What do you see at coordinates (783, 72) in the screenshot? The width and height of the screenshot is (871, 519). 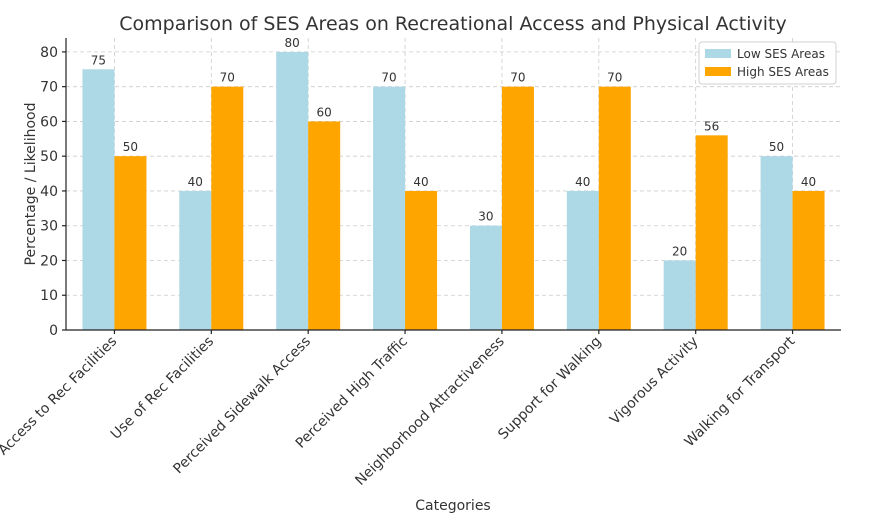 I see `legend-entry-label: High SES Areas` at bounding box center [783, 72].